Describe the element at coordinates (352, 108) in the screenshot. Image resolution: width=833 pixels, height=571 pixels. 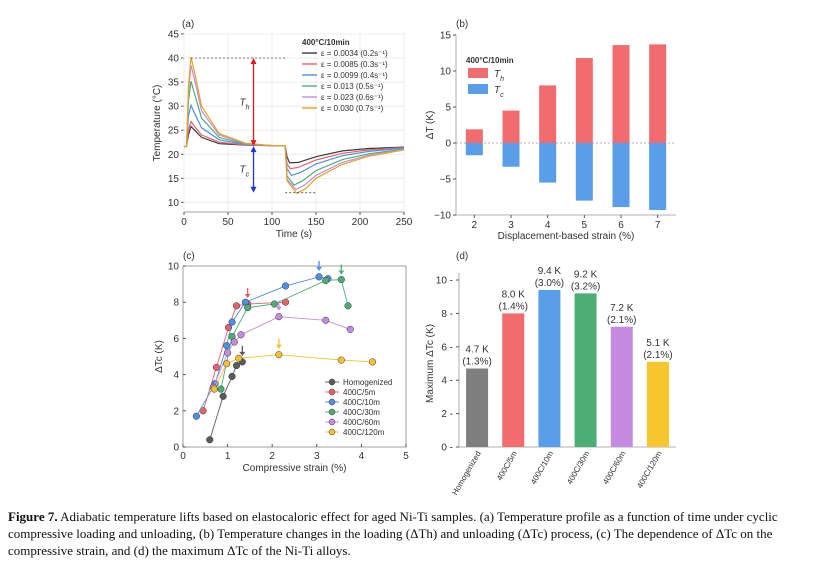
I see `legend-entry: ε = 0.030 (0.7s⁻¹)` at that location.